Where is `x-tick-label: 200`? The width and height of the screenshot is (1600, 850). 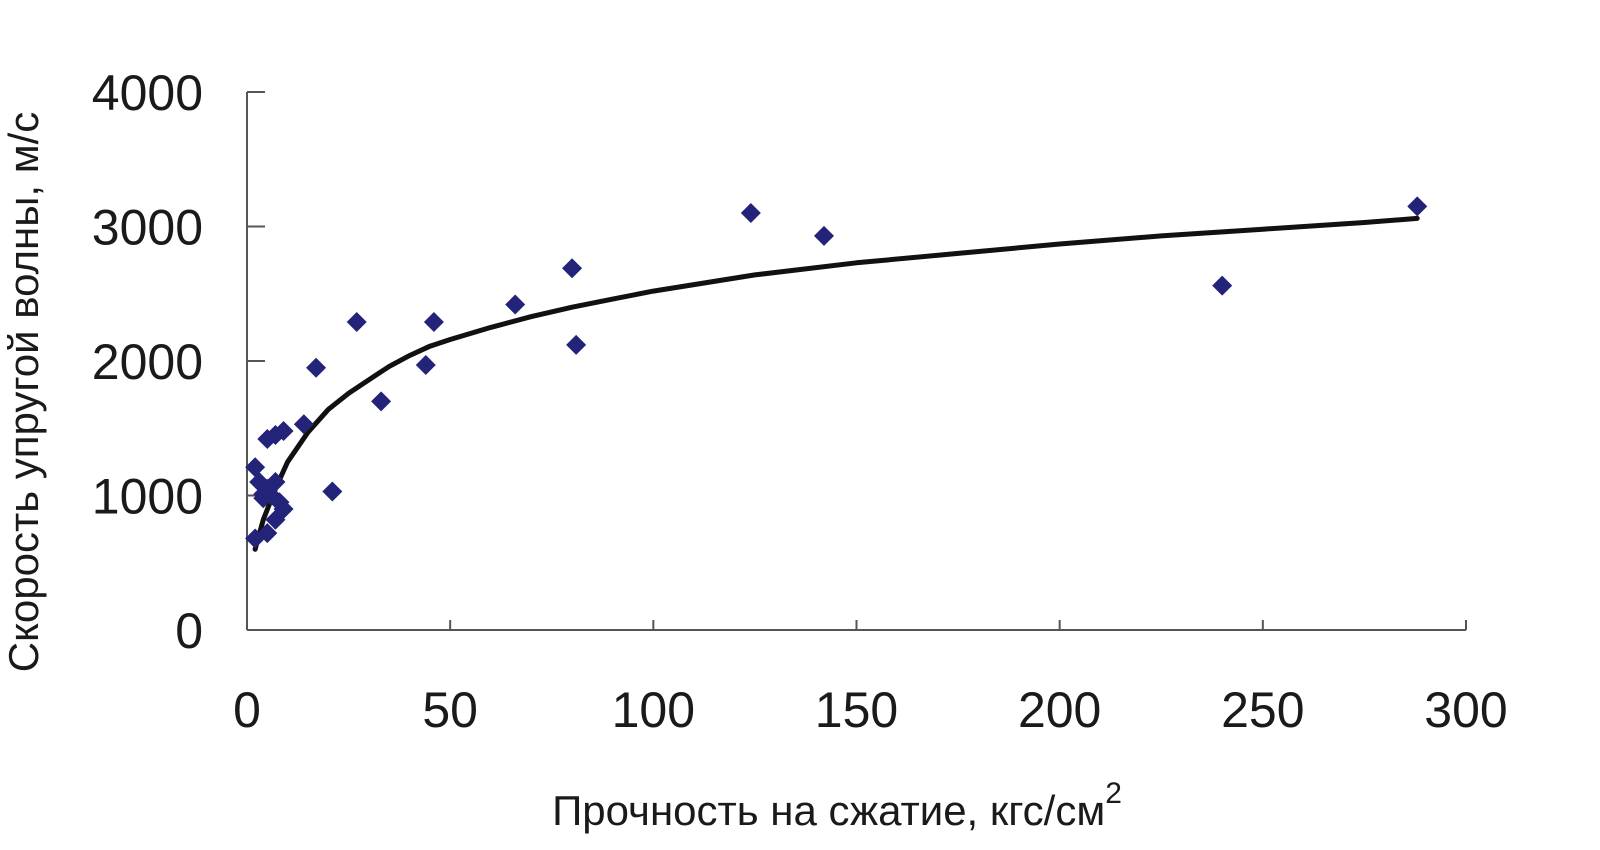 x-tick-label: 200 is located at coordinates (1059, 710).